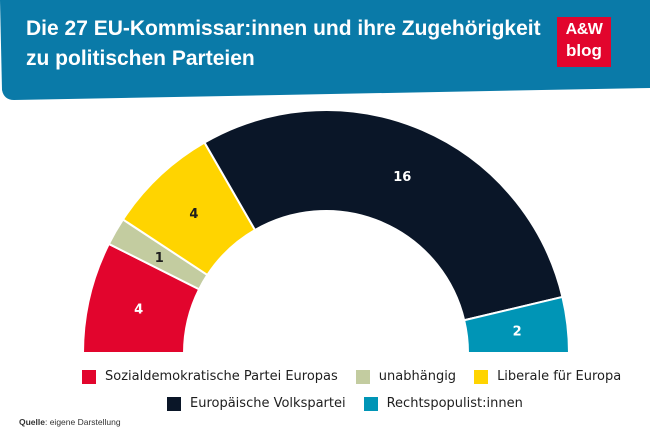 Image resolution: width=650 pixels, height=433 pixels. What do you see at coordinates (193, 214) in the screenshot?
I see `data-label-3: 4` at bounding box center [193, 214].